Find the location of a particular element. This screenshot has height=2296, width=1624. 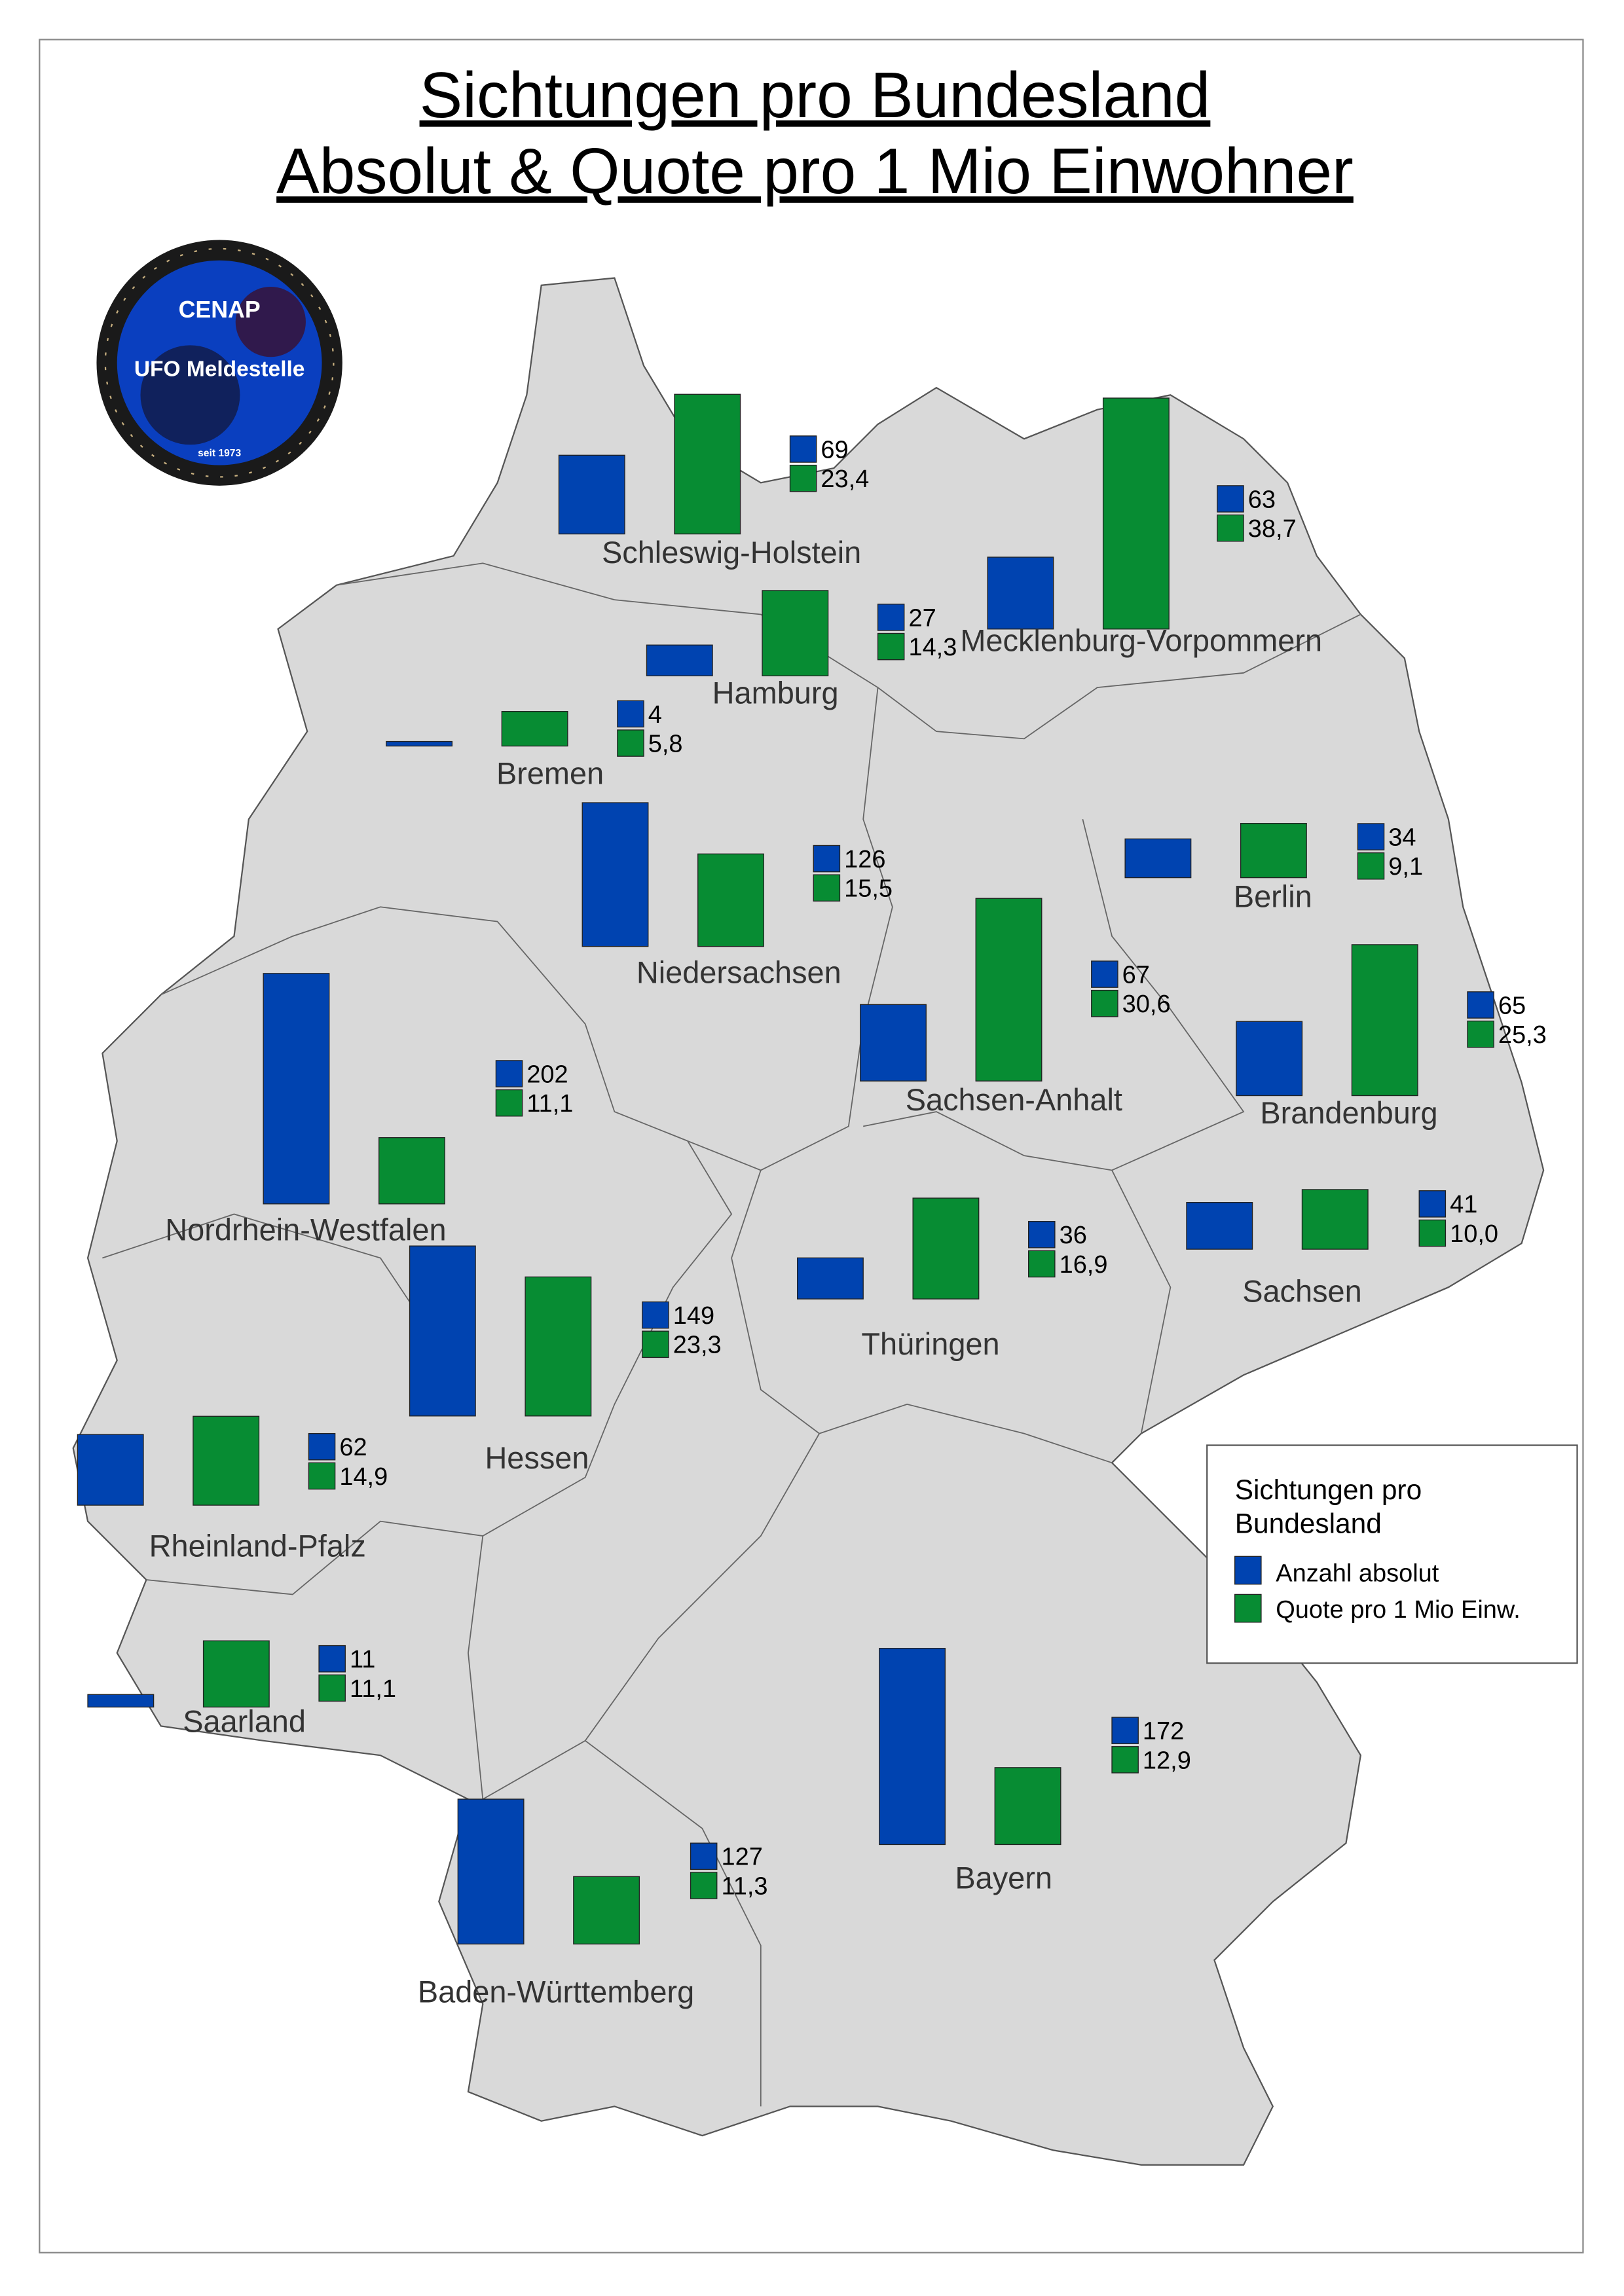

value-label-absolut: 172 is located at coordinates (1163, 1731).